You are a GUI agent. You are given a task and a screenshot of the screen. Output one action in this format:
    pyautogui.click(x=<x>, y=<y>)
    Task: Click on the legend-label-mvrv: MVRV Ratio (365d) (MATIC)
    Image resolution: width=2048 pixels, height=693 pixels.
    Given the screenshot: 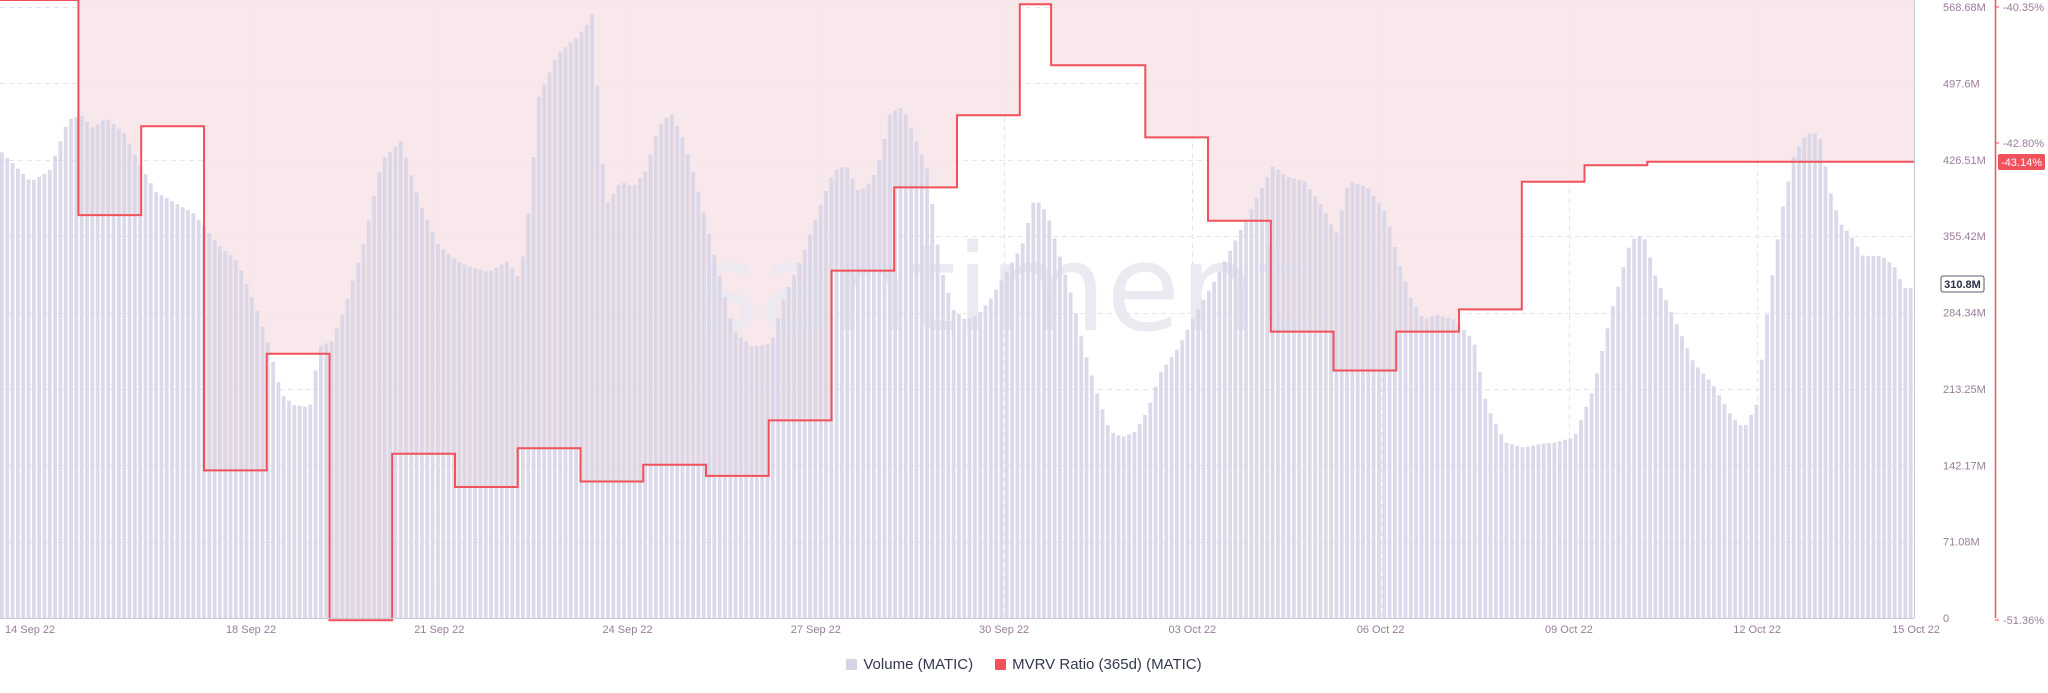 What is the action you would take?
    pyautogui.click(x=1107, y=664)
    